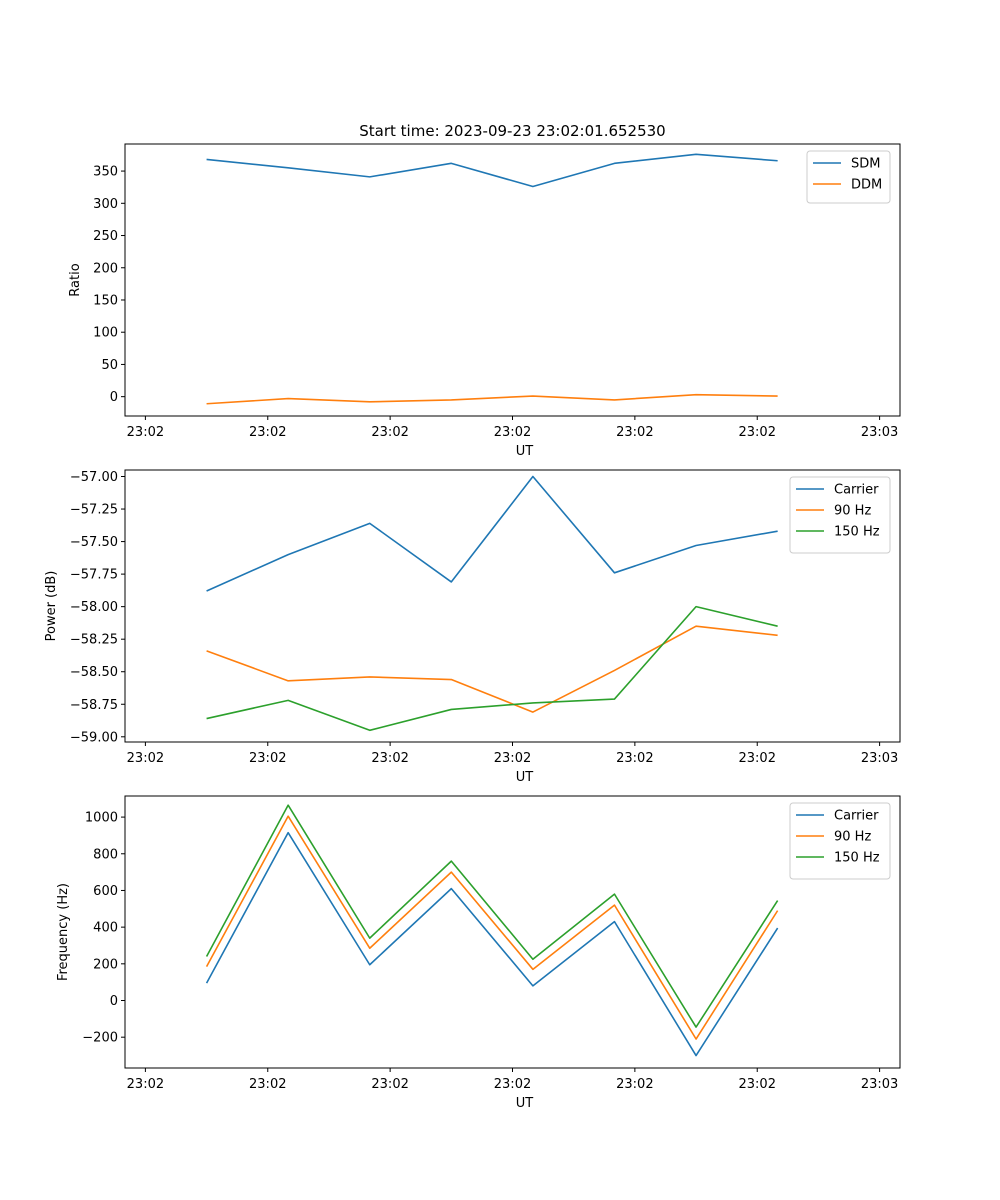 This screenshot has height=1200, width=1000. Describe the element at coordinates (492, 399) in the screenshot. I see `series-line-ddm` at that location.